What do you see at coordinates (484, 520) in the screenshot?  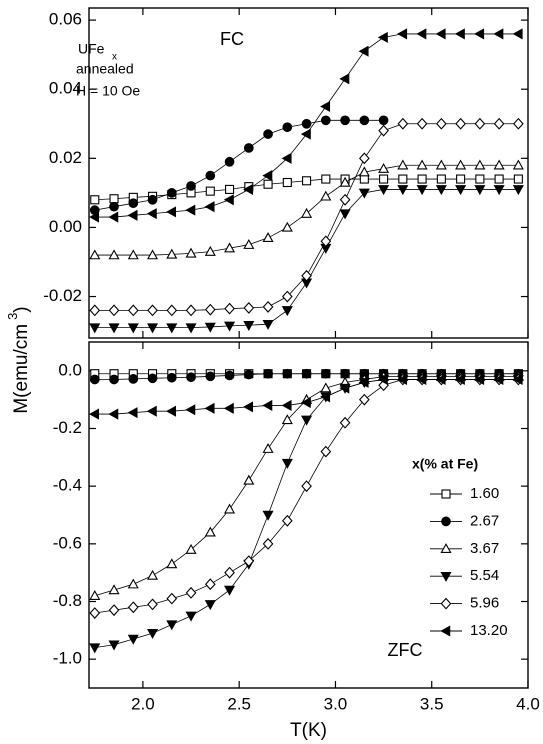 I see `legend-label: 2.67` at bounding box center [484, 520].